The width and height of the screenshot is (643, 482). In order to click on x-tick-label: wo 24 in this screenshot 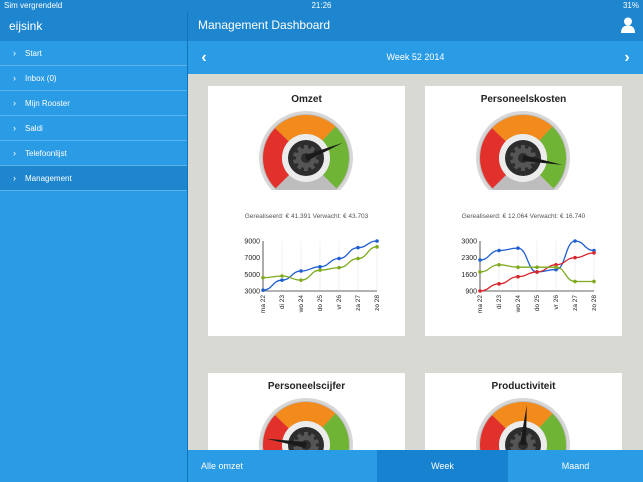, I will do `click(301, 304)`.